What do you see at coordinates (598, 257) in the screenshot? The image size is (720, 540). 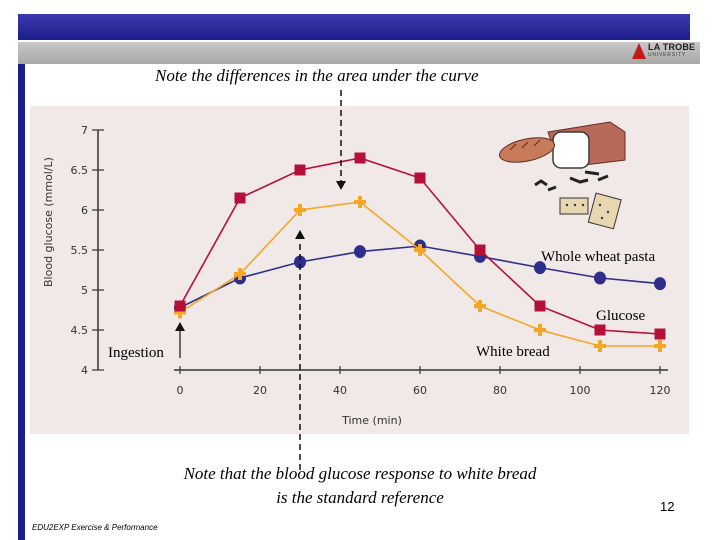 I see `label-whole-wheat-pasta: Whole wheat pasta` at bounding box center [598, 257].